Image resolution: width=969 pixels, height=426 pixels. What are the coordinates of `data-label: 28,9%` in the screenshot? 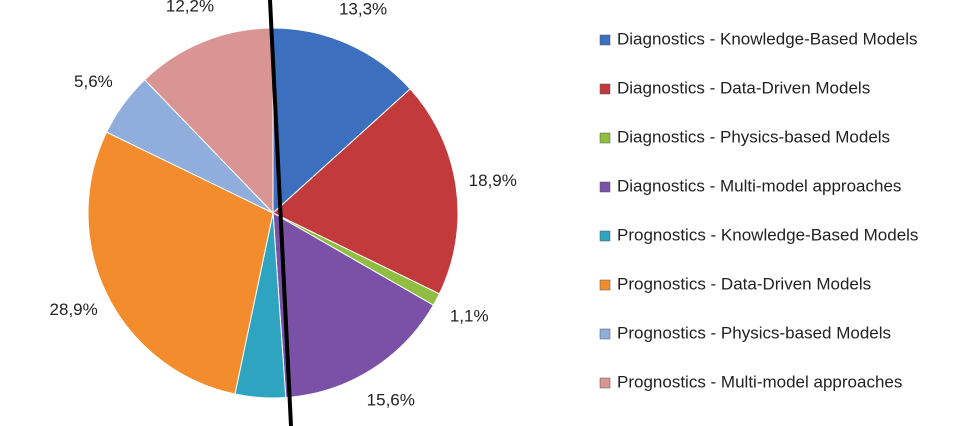 It's located at (74, 309).